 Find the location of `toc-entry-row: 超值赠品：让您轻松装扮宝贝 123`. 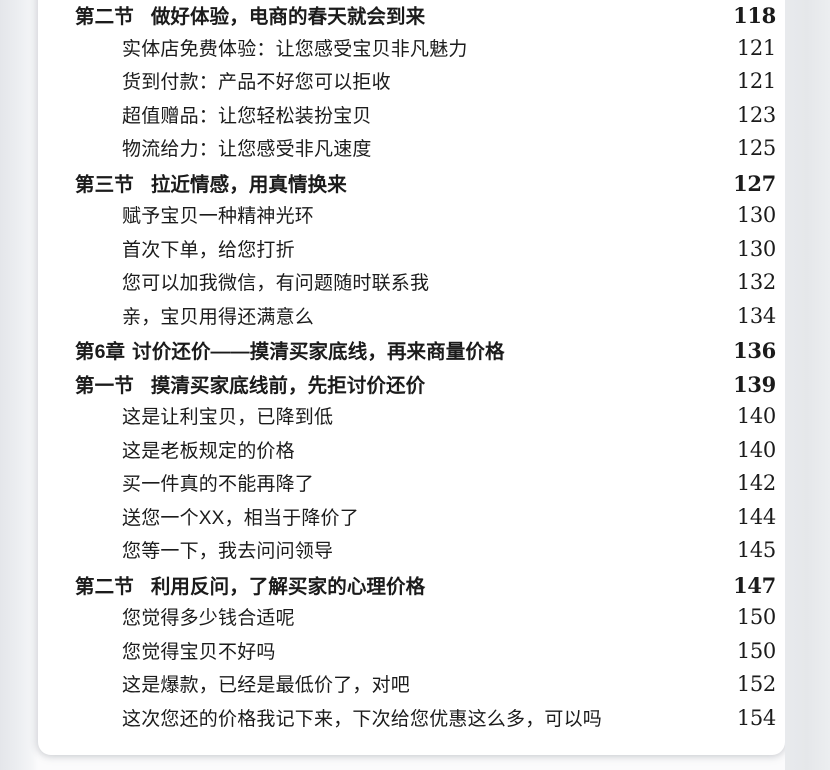

toc-entry-row: 超值赠品：让您轻松装扮宝贝 123 is located at coordinates (411, 118).